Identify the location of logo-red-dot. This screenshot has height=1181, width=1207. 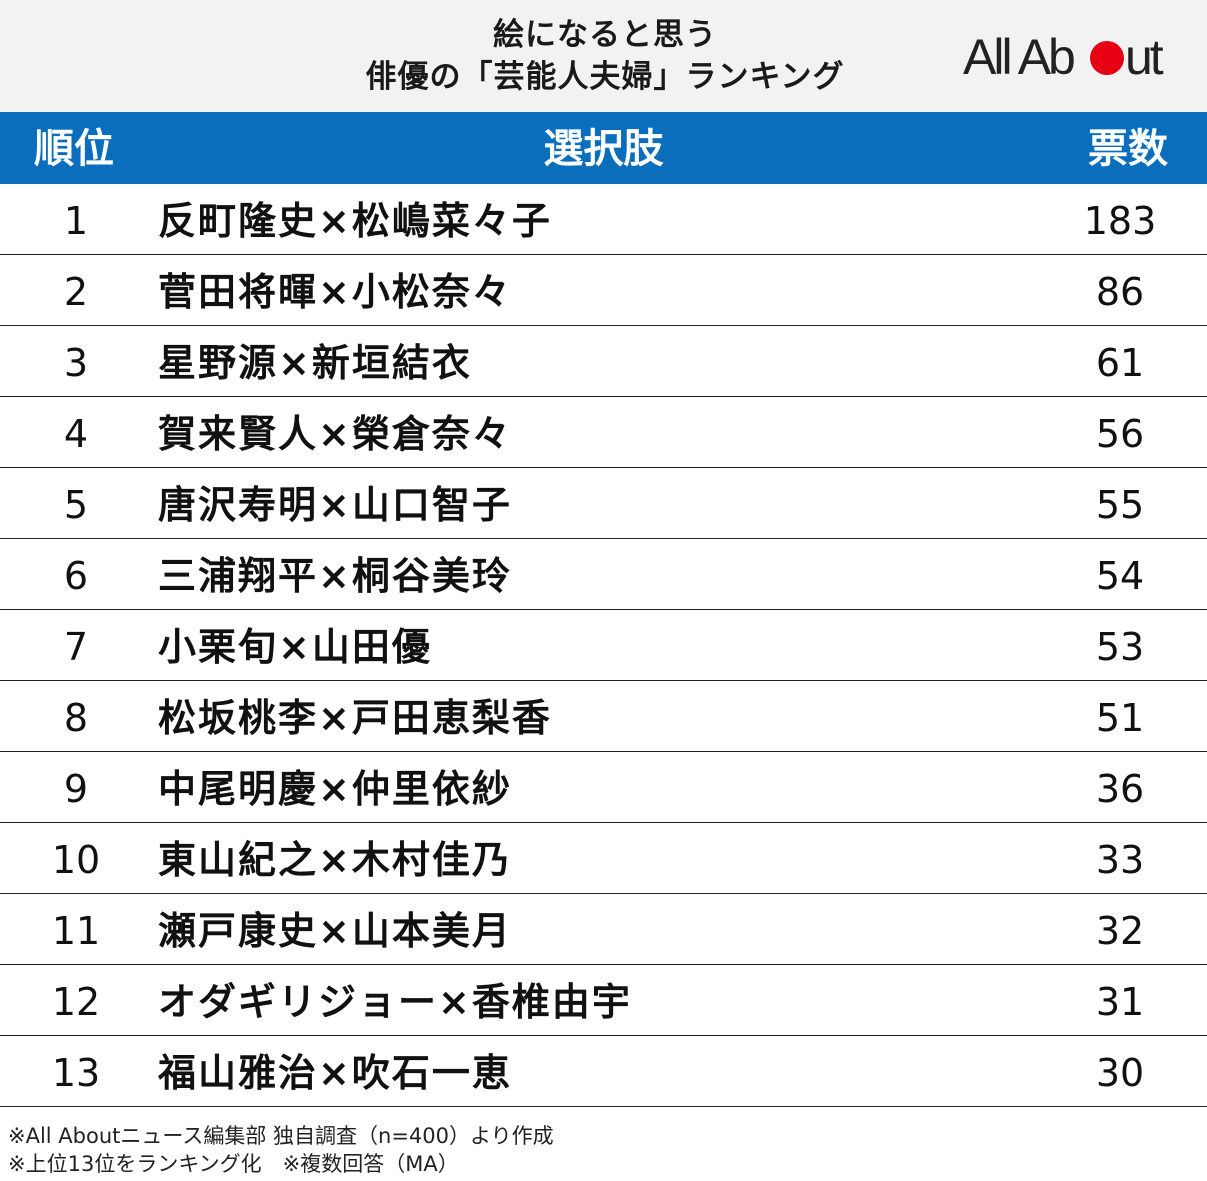
(1107, 58).